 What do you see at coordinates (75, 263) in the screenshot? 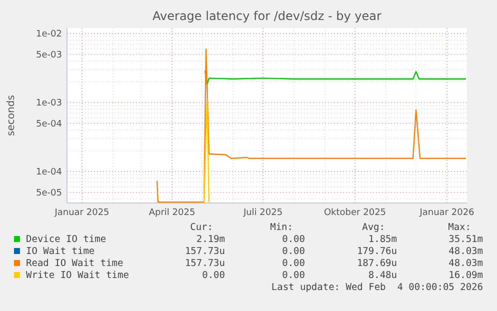
I see `legend-label: Read IO Wait time` at bounding box center [75, 263].